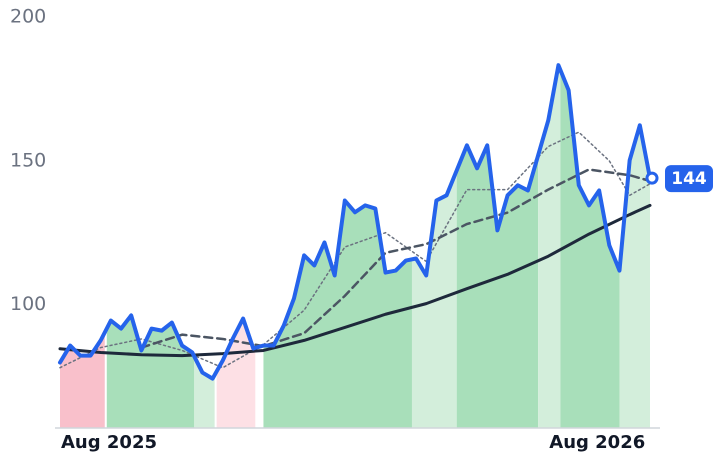  Describe the element at coordinates (28, 17) in the screenshot. I see `y-tick-label: 200` at that location.